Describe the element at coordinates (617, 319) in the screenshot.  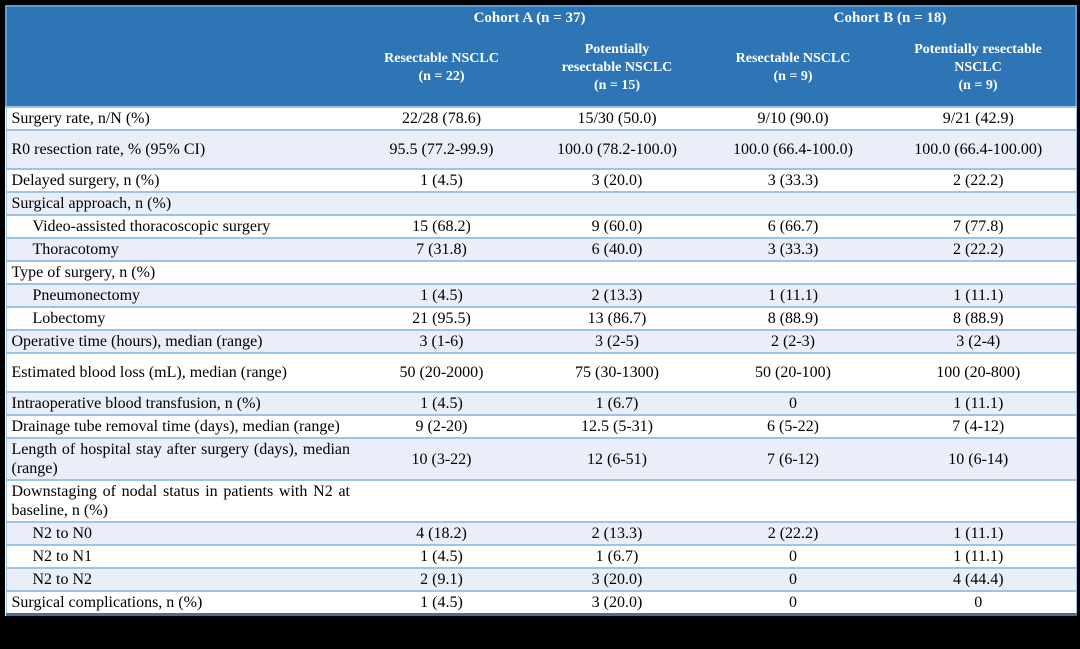
I see `data-cell: 13 (86.7)` at that location.